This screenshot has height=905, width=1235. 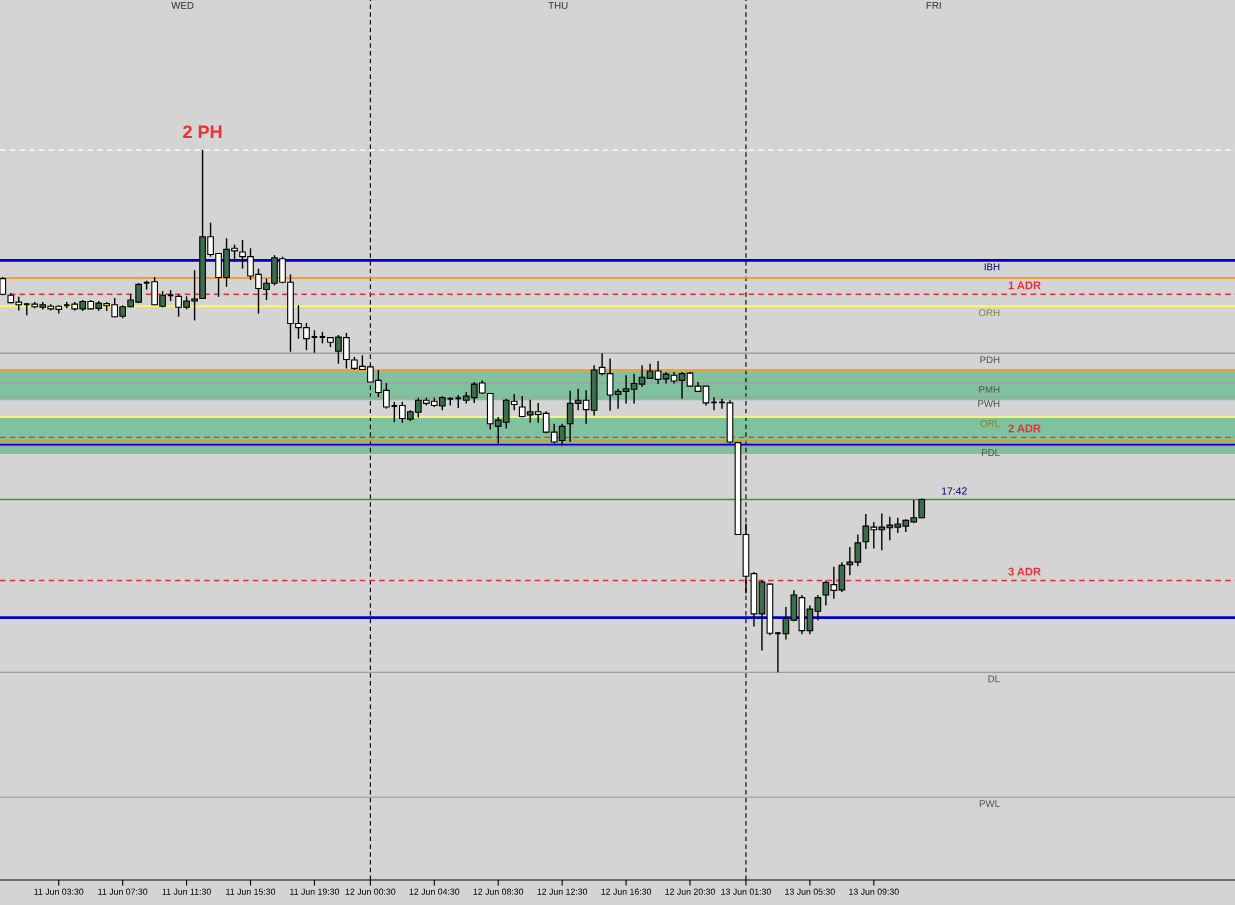 What do you see at coordinates (690, 891) in the screenshot?
I see `x-tick-label: 12 Jun 20:30` at bounding box center [690, 891].